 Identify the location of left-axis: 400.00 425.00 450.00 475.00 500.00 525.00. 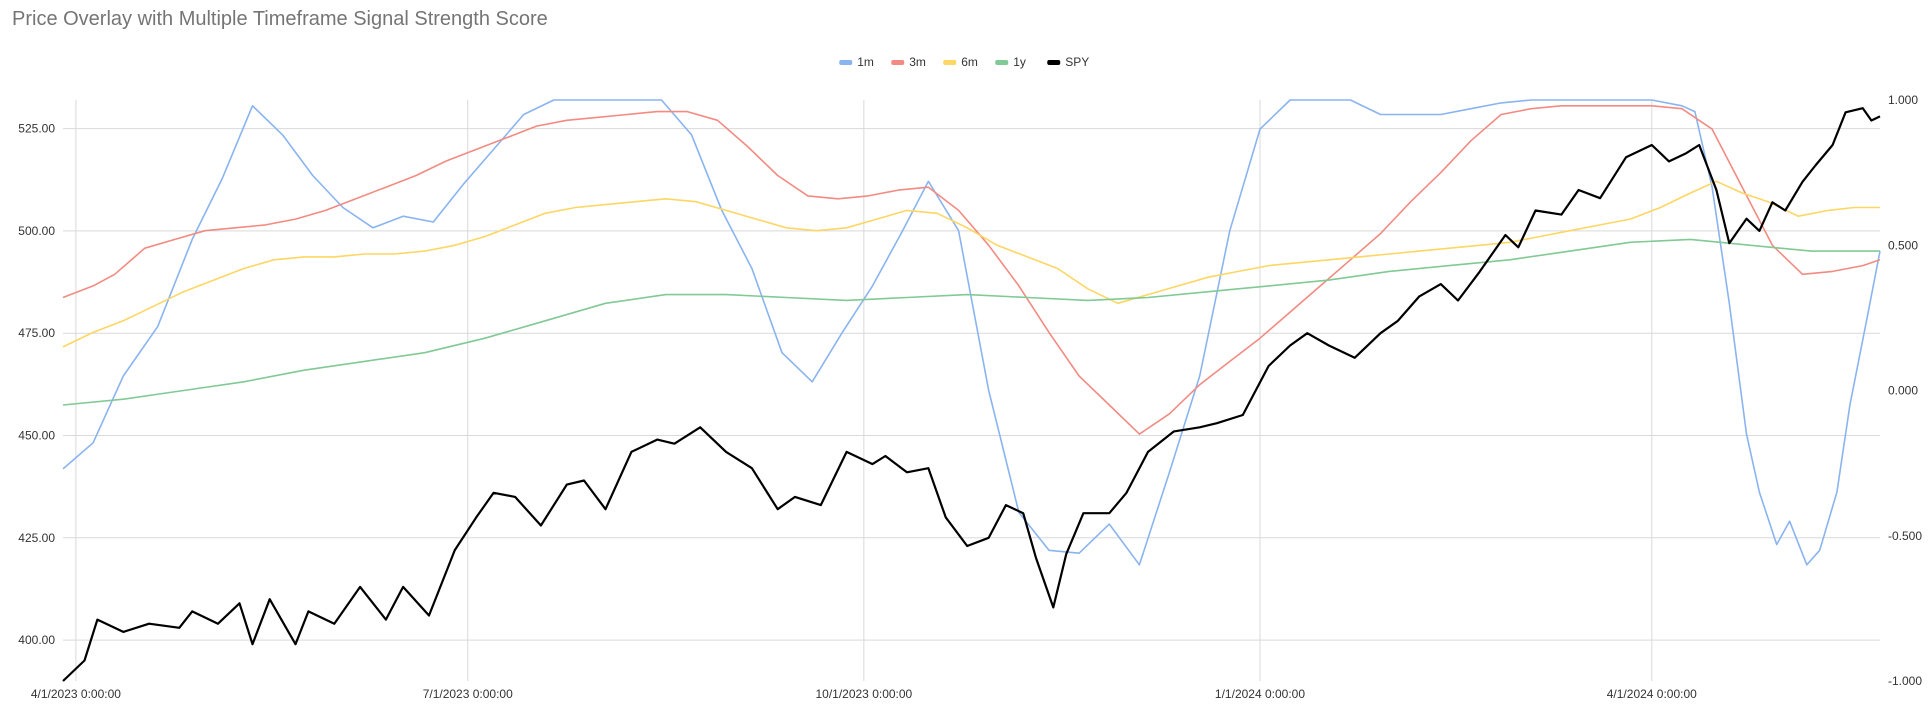
(36, 384).